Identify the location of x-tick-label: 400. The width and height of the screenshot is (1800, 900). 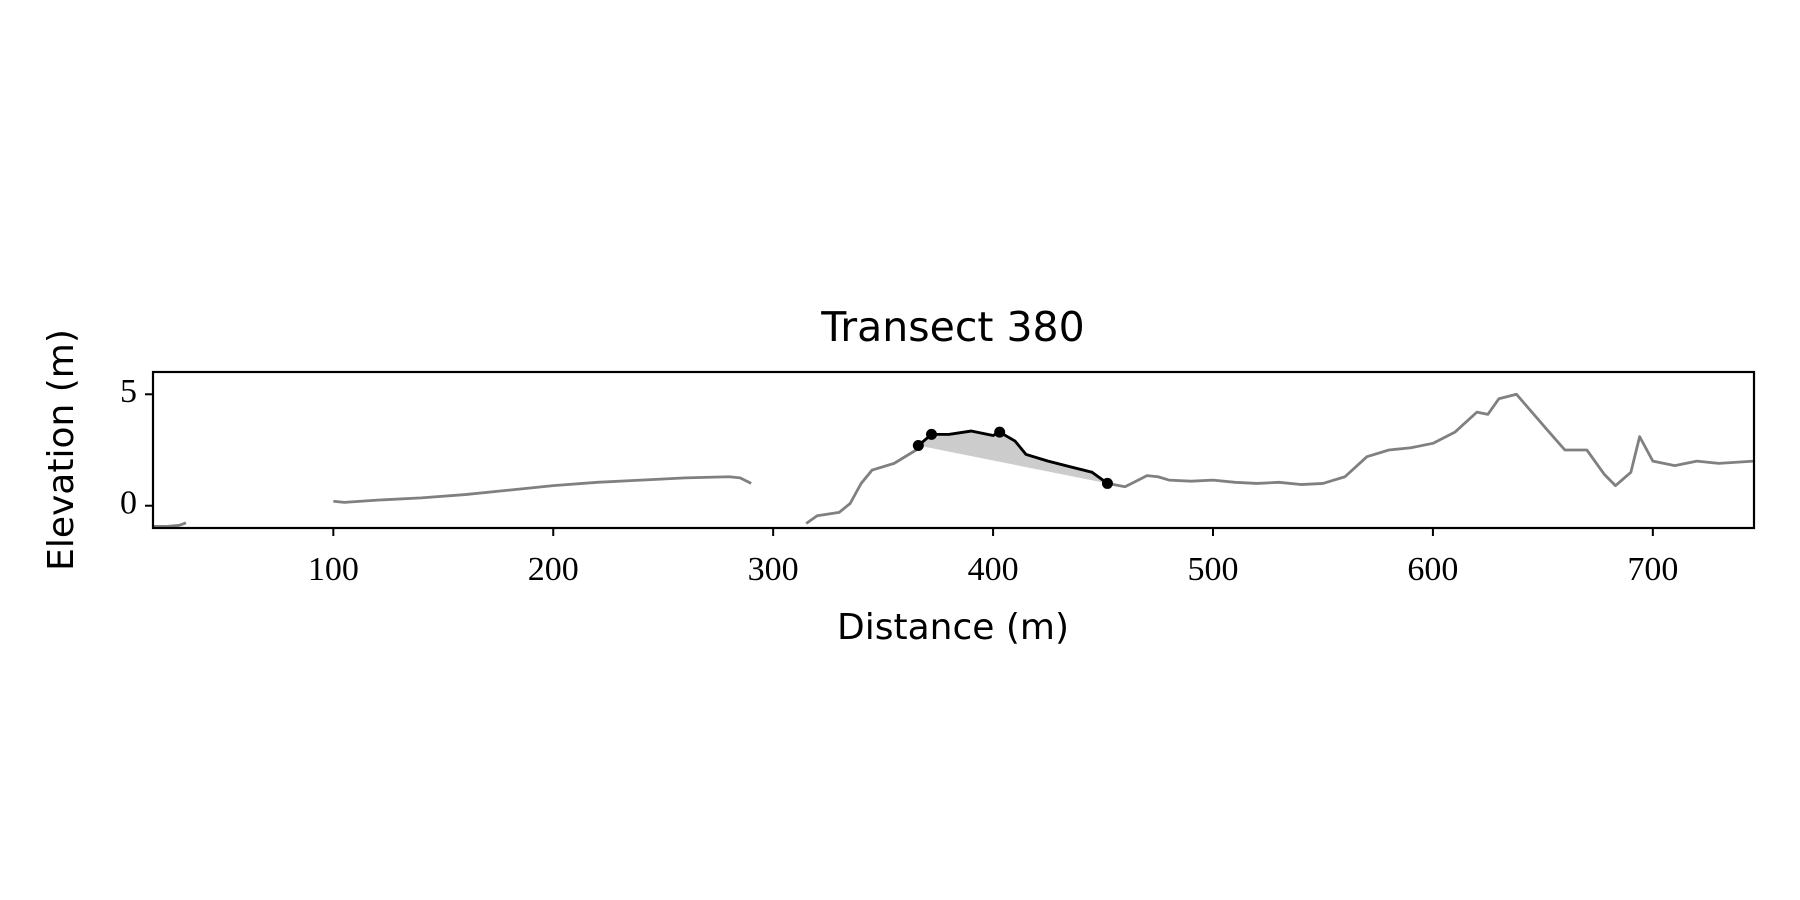
(993, 569).